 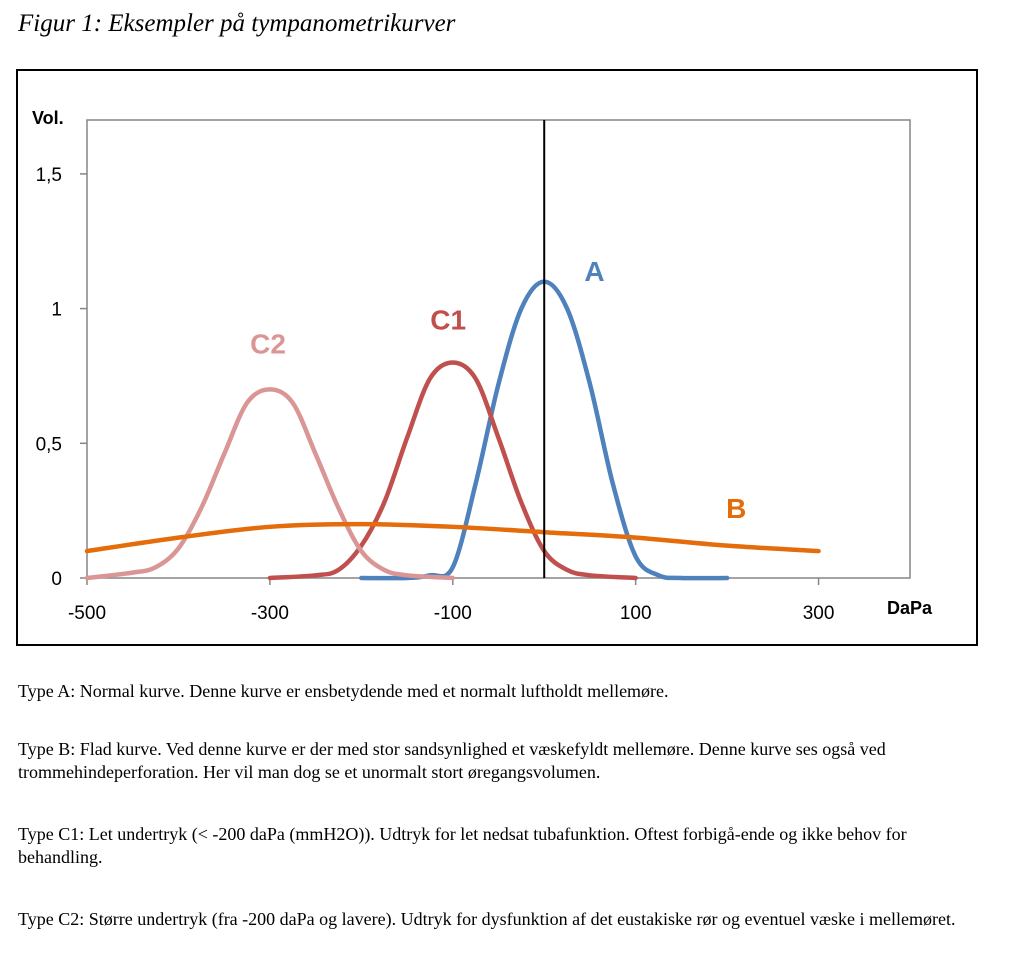 I want to click on series-line-b, so click(x=452, y=537).